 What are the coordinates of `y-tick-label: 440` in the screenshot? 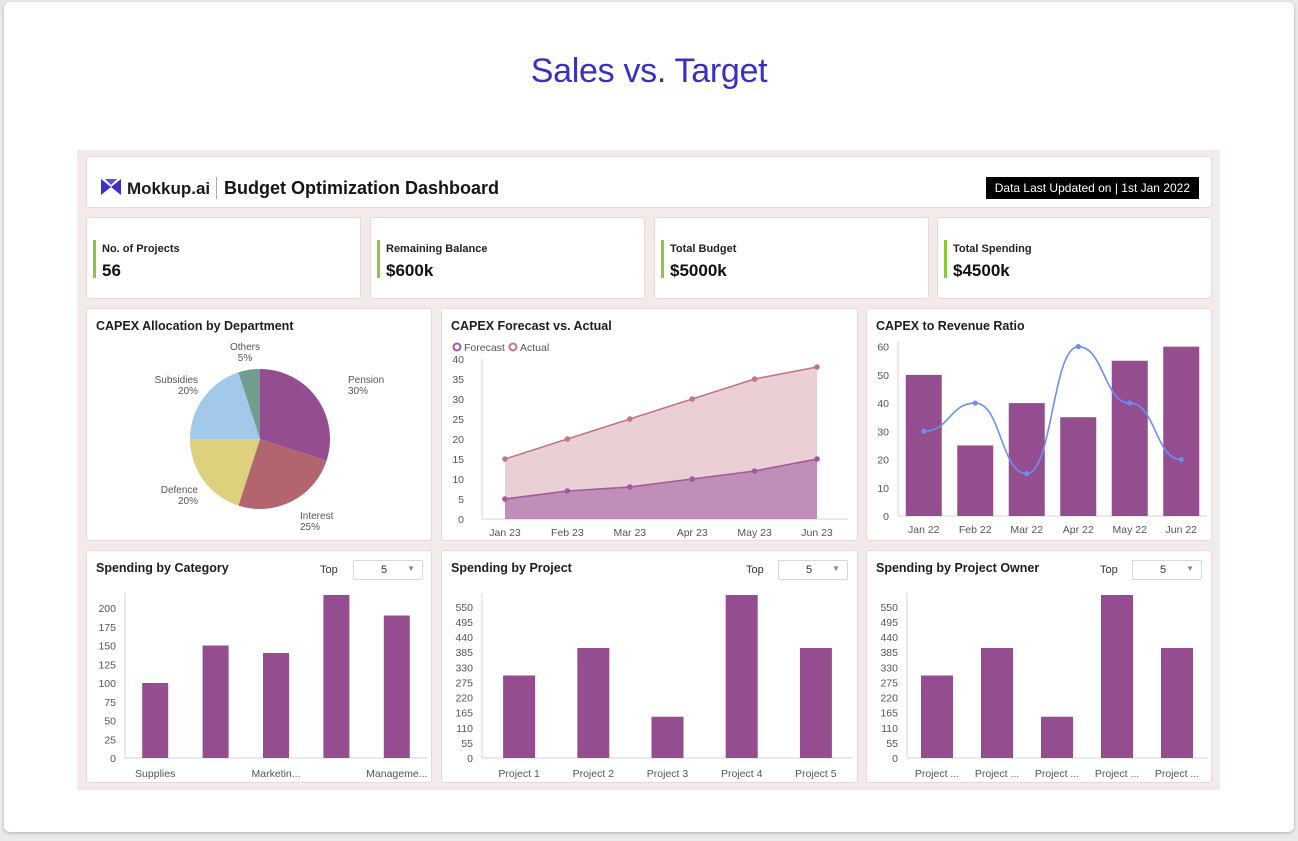 It's located at (464, 638).